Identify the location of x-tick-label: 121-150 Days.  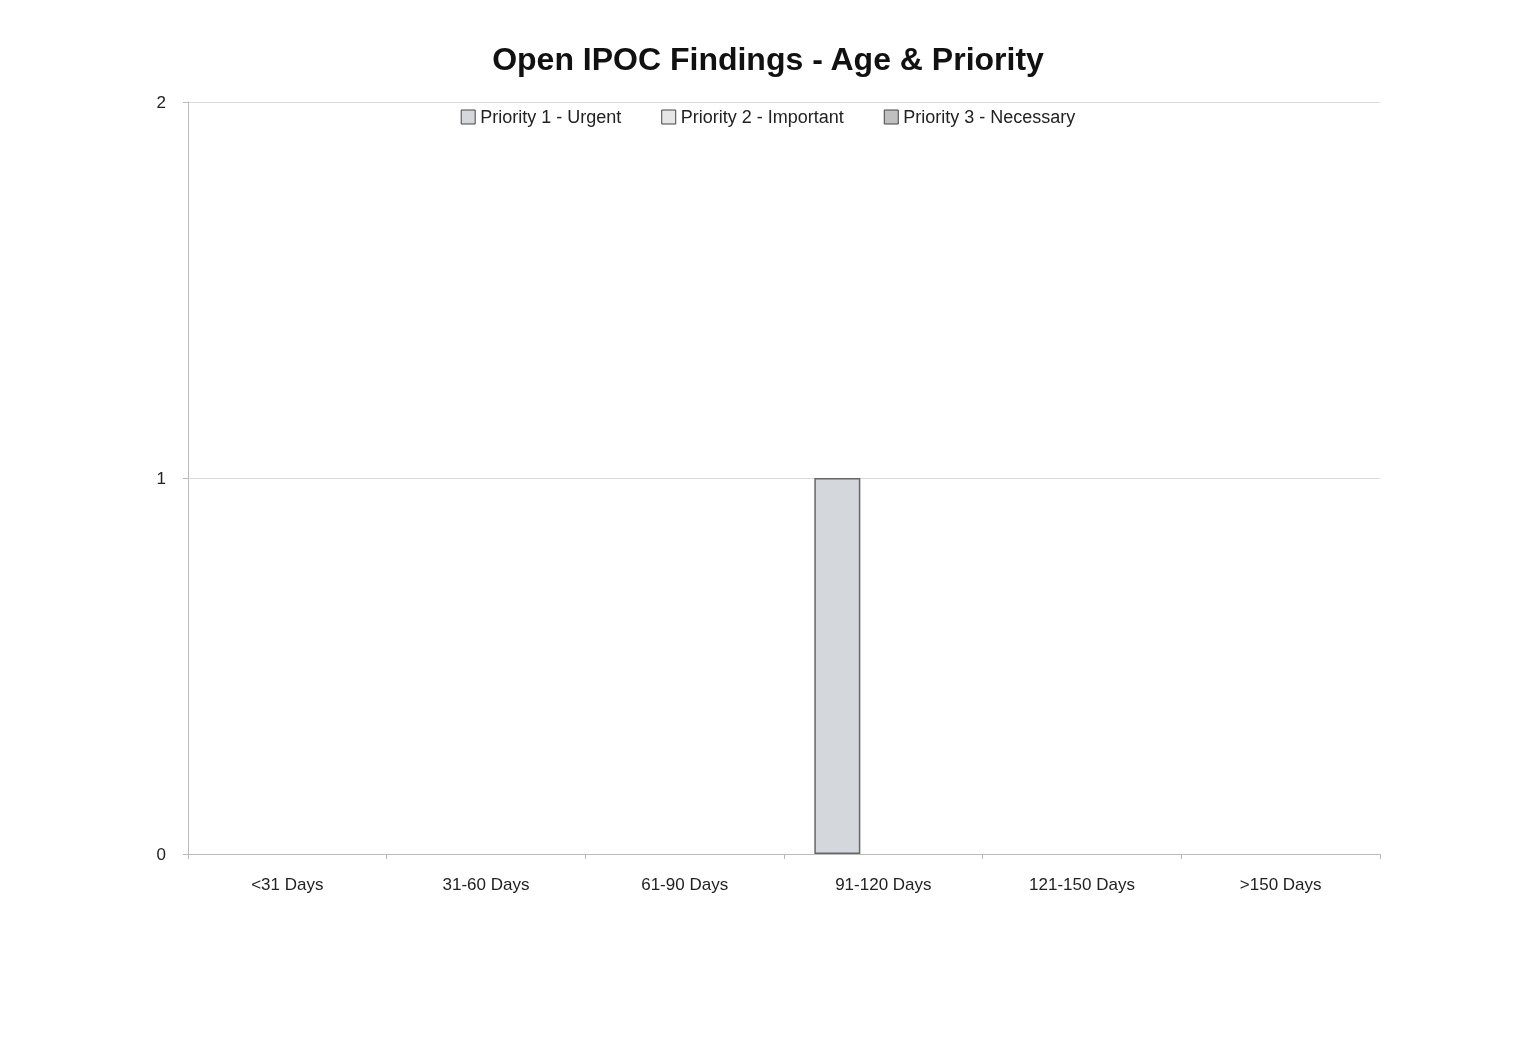
(1082, 884).